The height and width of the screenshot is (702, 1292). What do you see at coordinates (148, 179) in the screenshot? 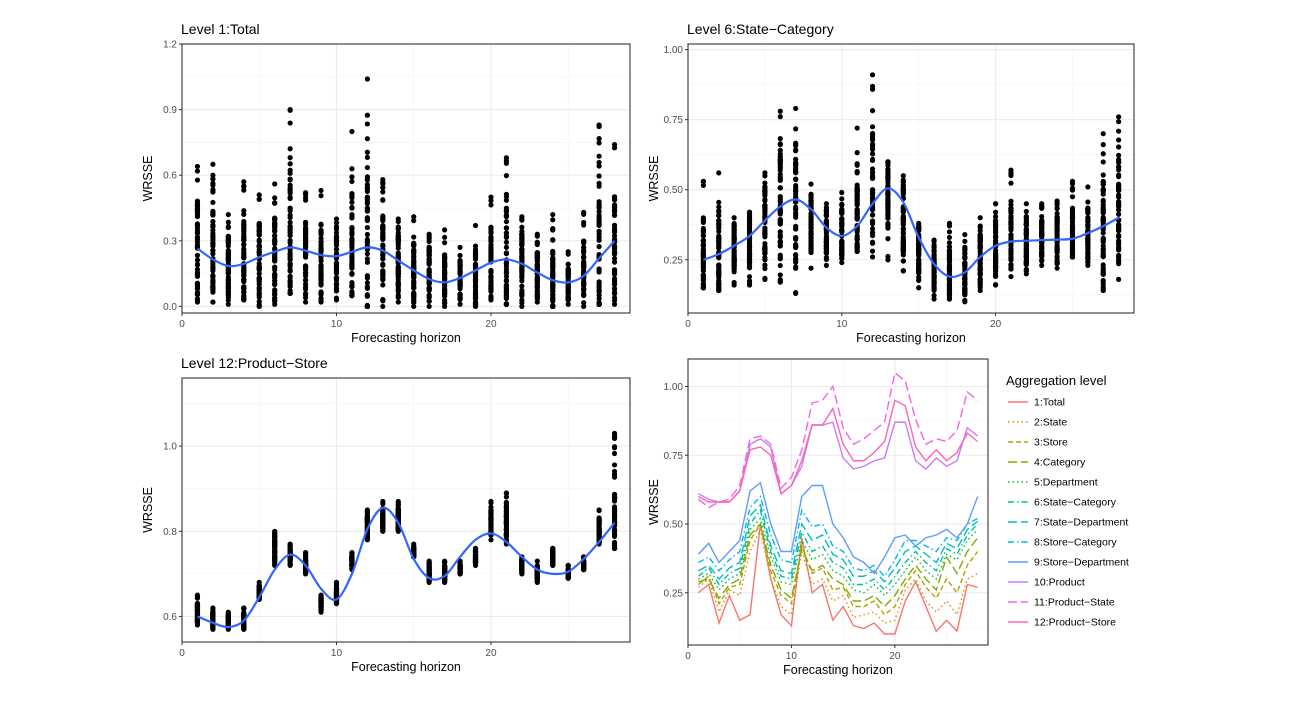
I see `y-axis-label: WRSSE` at bounding box center [148, 179].